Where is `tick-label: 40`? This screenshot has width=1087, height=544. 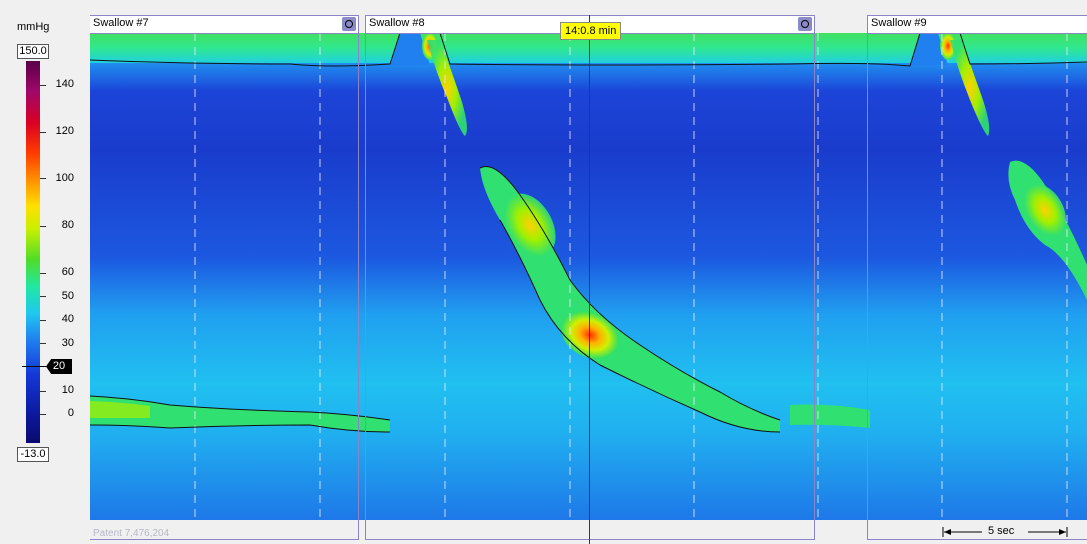 tick-label: 40 is located at coordinates (67, 319).